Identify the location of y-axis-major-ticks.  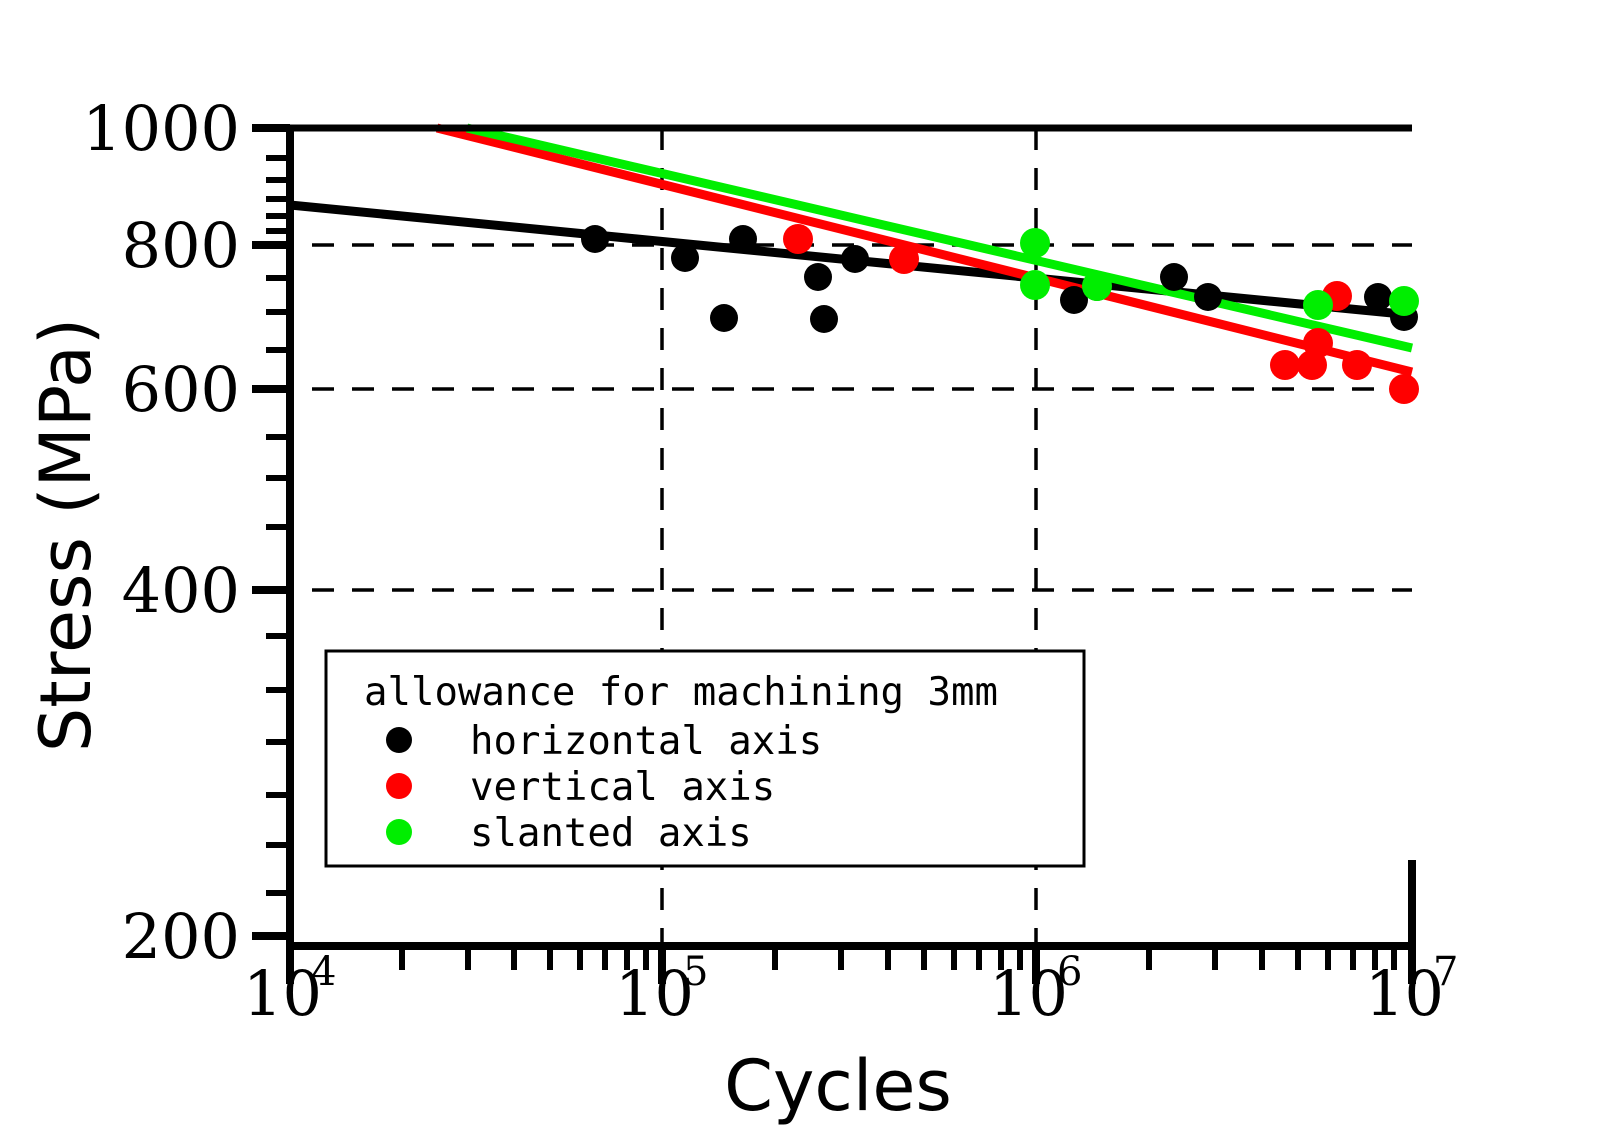
(271, 532).